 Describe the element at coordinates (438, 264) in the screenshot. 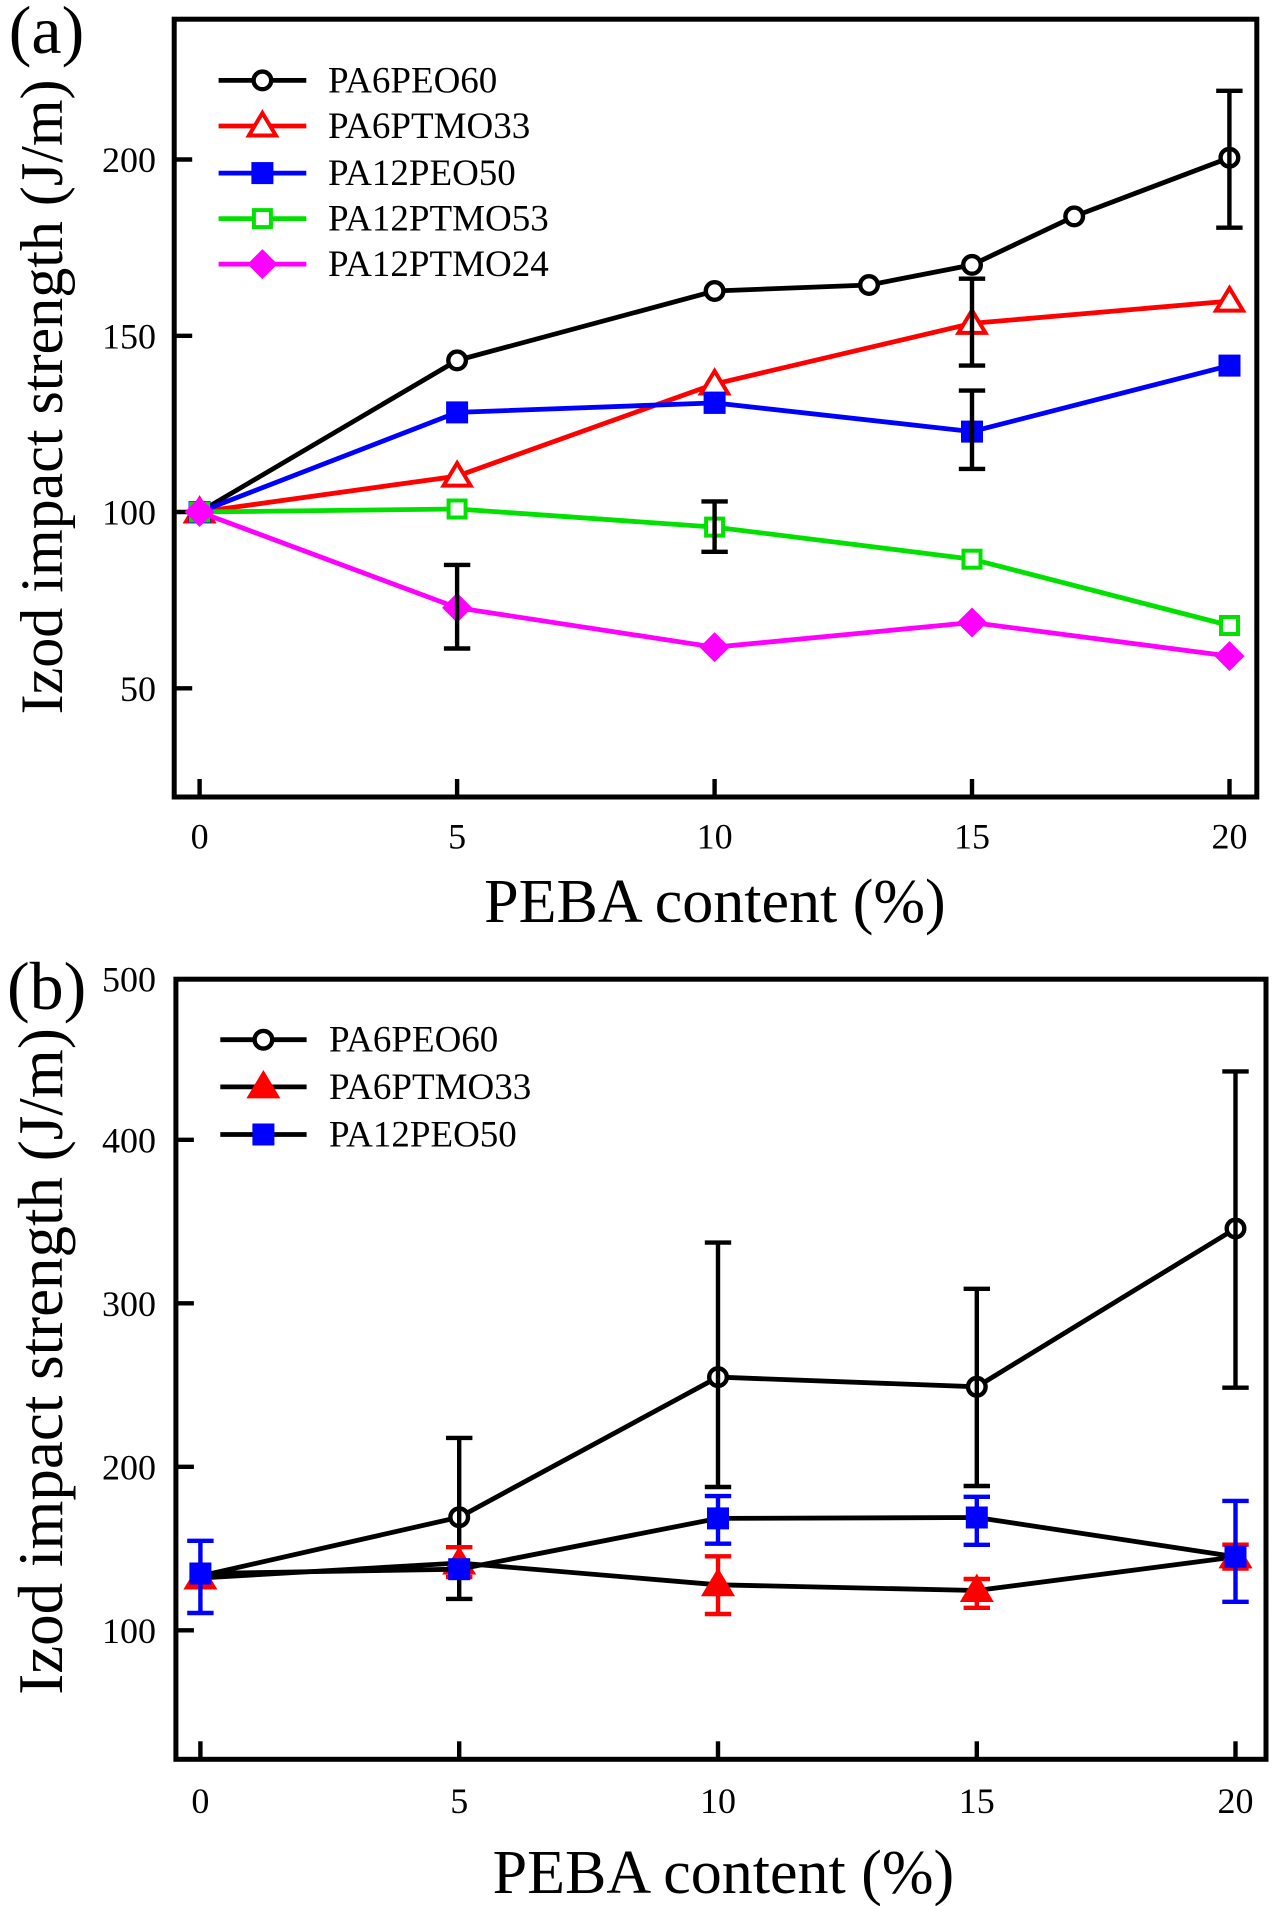

I see `svg-text: PA12PTMO24` at that location.